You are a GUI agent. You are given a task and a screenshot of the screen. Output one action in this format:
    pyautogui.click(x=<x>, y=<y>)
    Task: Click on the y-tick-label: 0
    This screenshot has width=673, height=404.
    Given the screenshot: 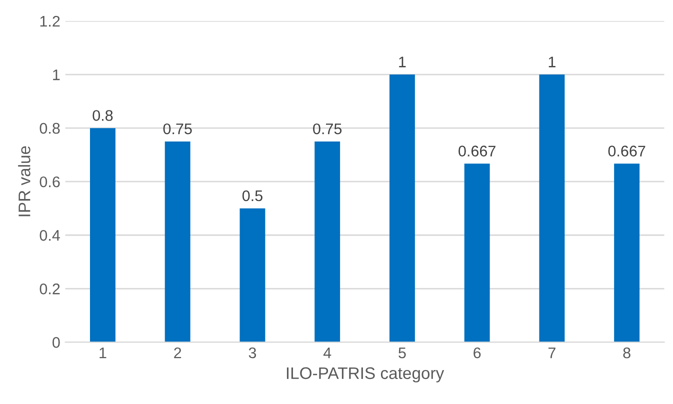 What is the action you would take?
    pyautogui.click(x=56, y=342)
    